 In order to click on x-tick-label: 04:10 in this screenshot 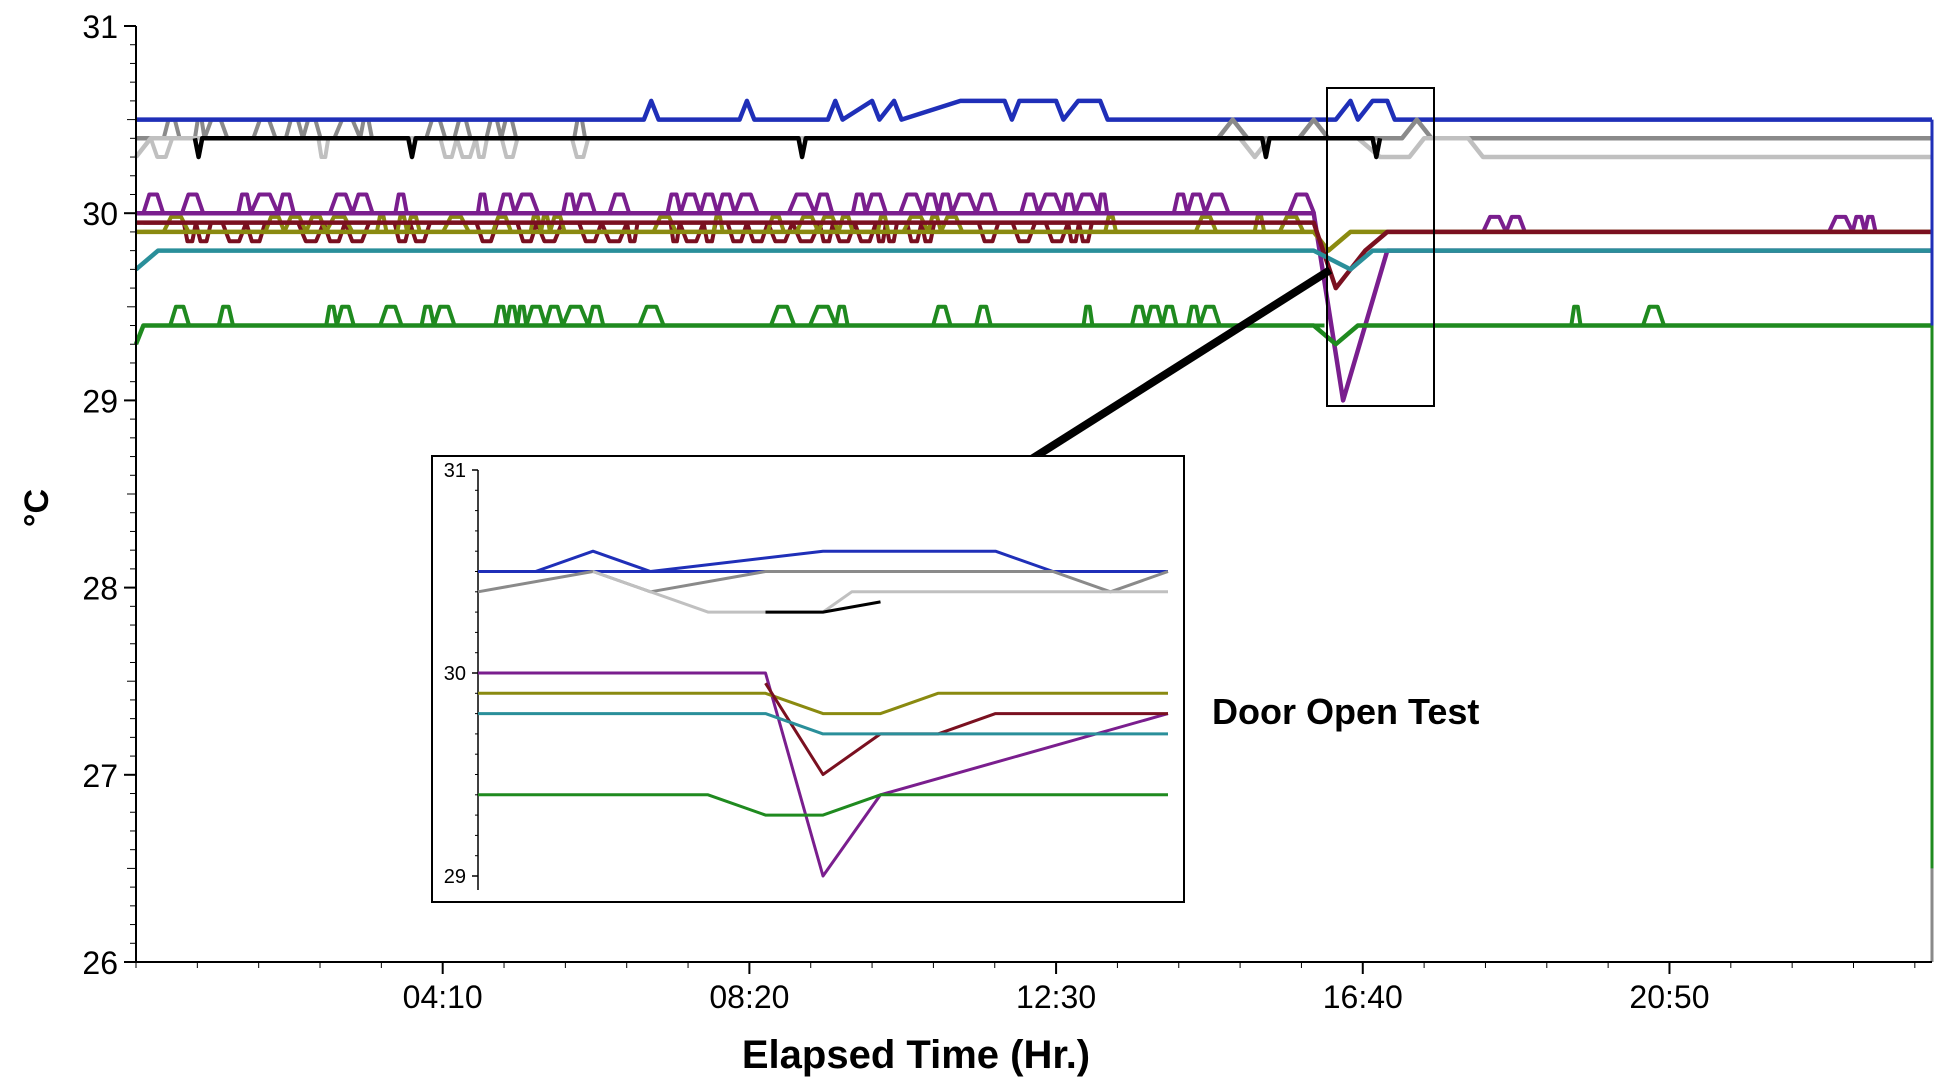, I will do `click(443, 997)`.